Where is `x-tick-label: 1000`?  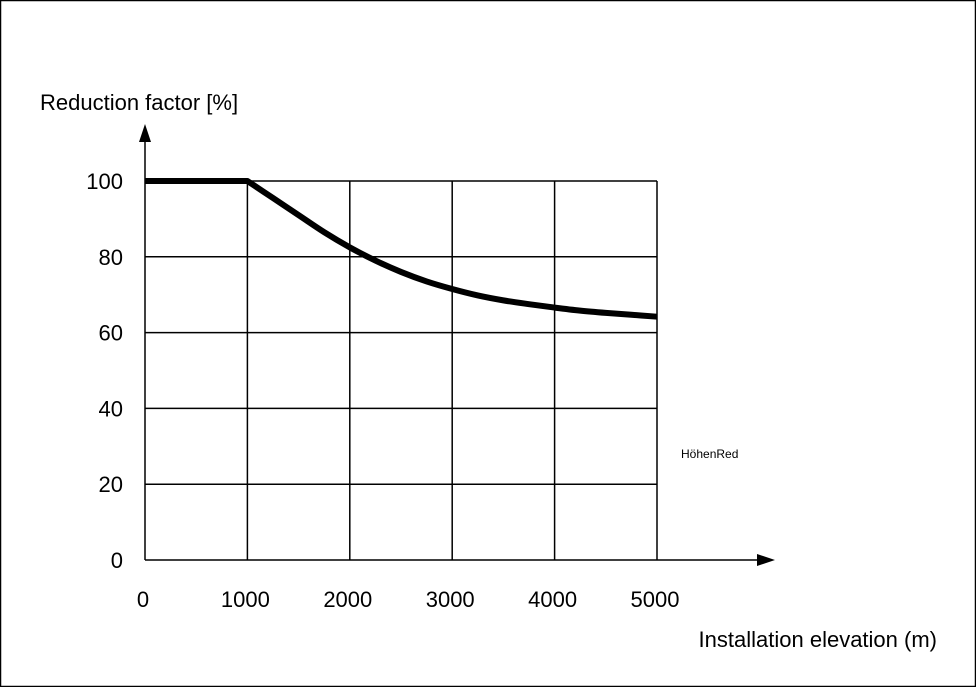 x-tick-label: 1000 is located at coordinates (245, 599).